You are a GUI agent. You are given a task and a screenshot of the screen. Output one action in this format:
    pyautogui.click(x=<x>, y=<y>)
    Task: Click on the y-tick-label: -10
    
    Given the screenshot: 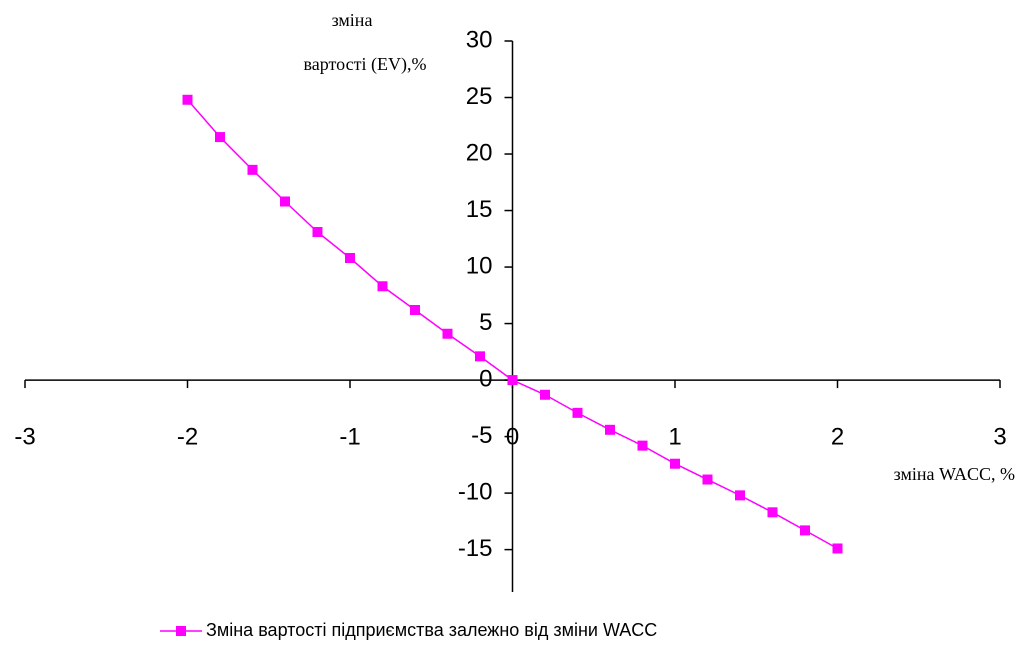 What is the action you would take?
    pyautogui.click(x=475, y=491)
    